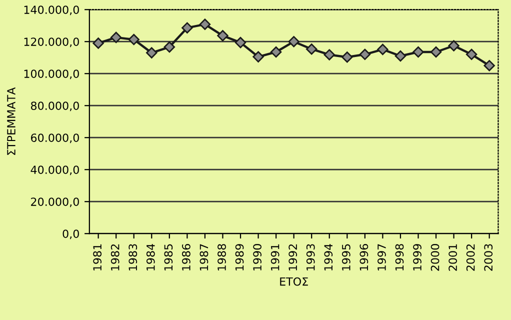  What do you see at coordinates (257, 257) in the screenshot?
I see `x-tick-label: 1990` at bounding box center [257, 257].